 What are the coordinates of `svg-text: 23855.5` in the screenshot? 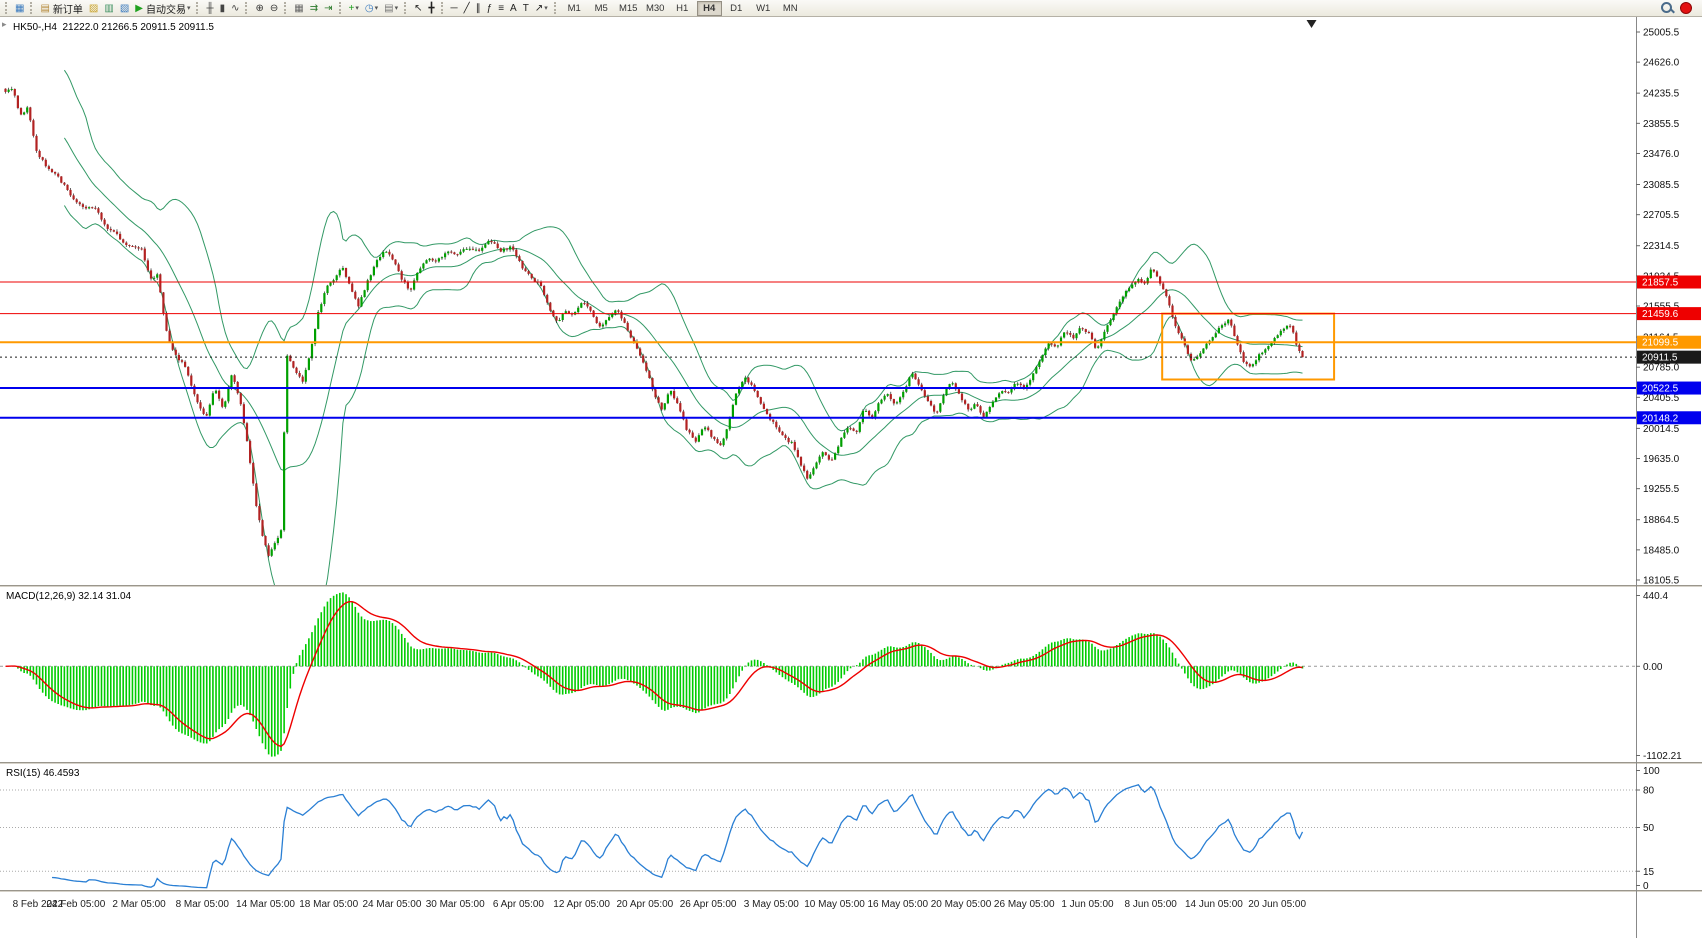 It's located at (1661, 124).